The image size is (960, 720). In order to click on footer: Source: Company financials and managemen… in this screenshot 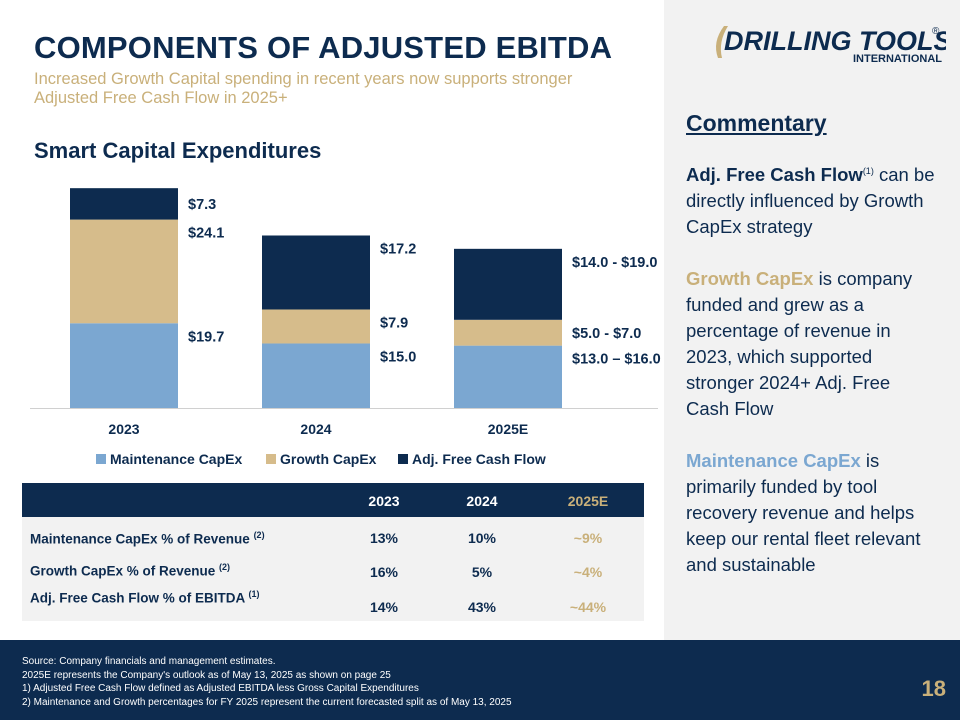, I will do `click(480, 680)`.